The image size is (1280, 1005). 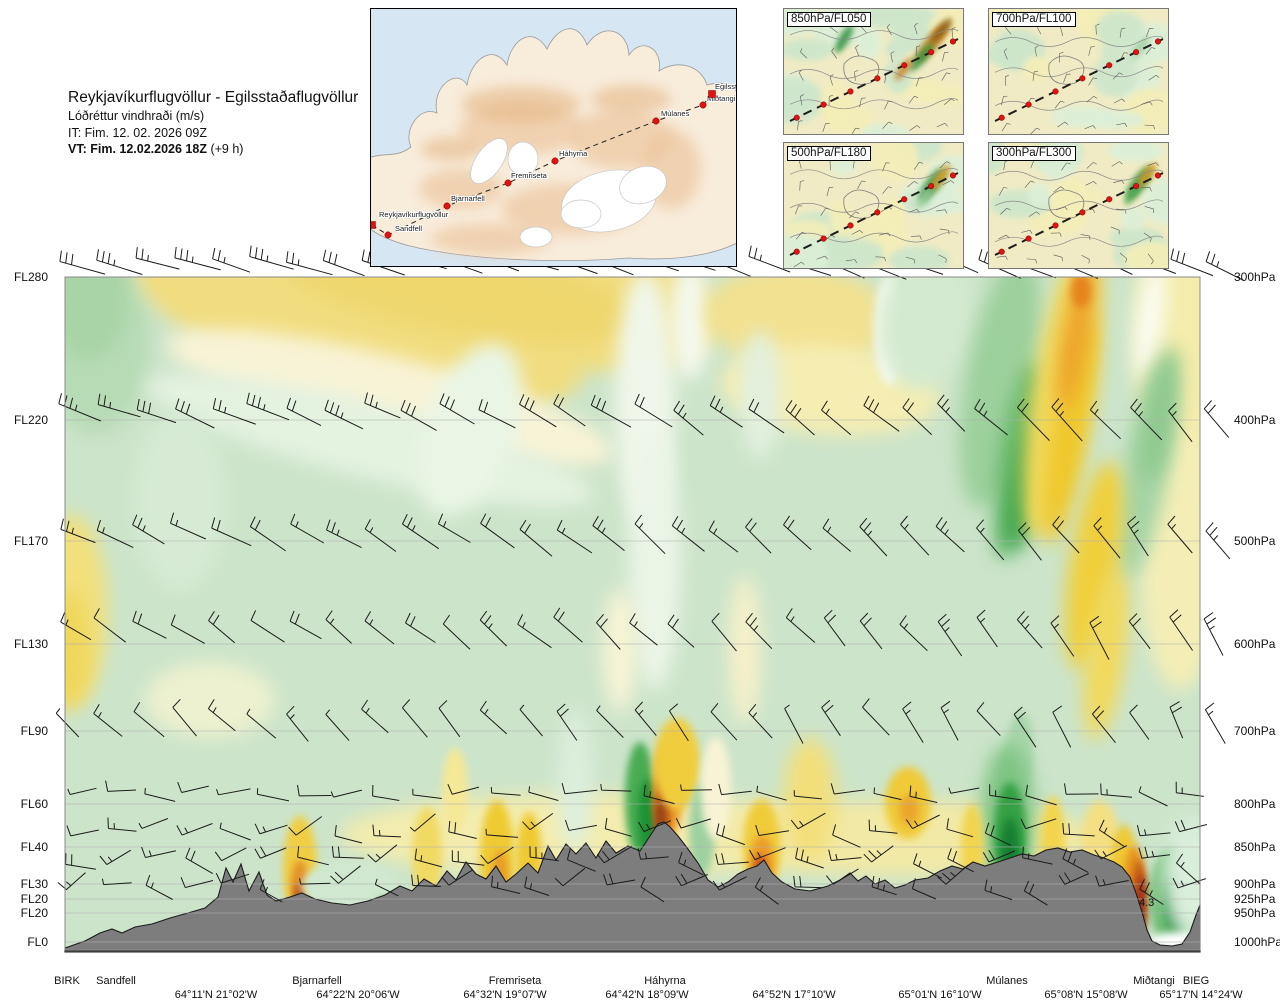 What do you see at coordinates (408, 228) in the screenshot?
I see `waypoint-label: Sandfell` at bounding box center [408, 228].